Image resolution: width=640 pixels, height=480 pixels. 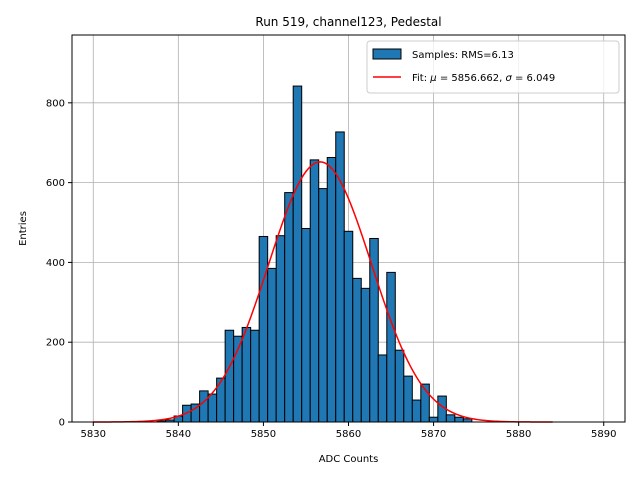 What do you see at coordinates (93, 434) in the screenshot?
I see `x-tick-label: 5830` at bounding box center [93, 434].